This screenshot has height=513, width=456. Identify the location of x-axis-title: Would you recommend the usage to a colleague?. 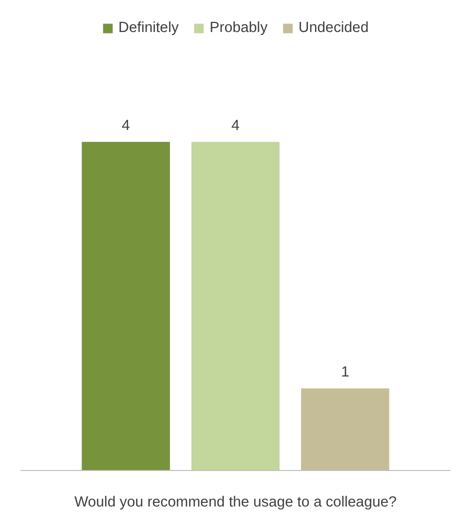
(235, 502).